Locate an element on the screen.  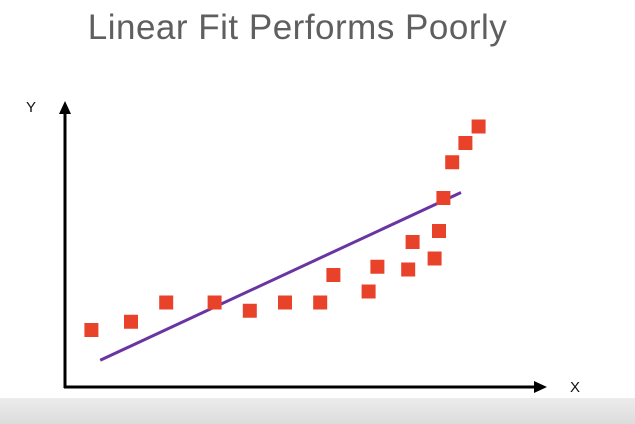
x-axis-label: X is located at coordinates (575, 387).